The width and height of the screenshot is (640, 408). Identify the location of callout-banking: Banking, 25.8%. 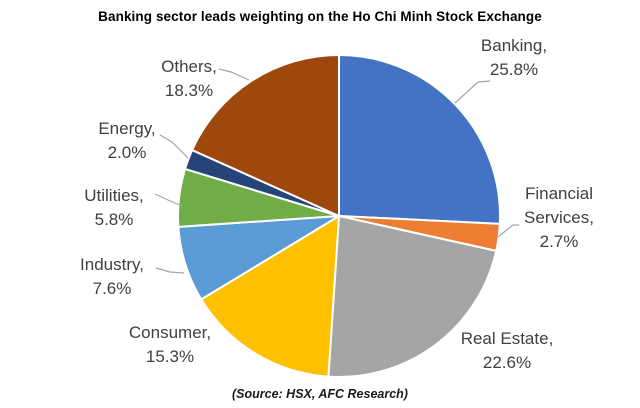
(514, 58).